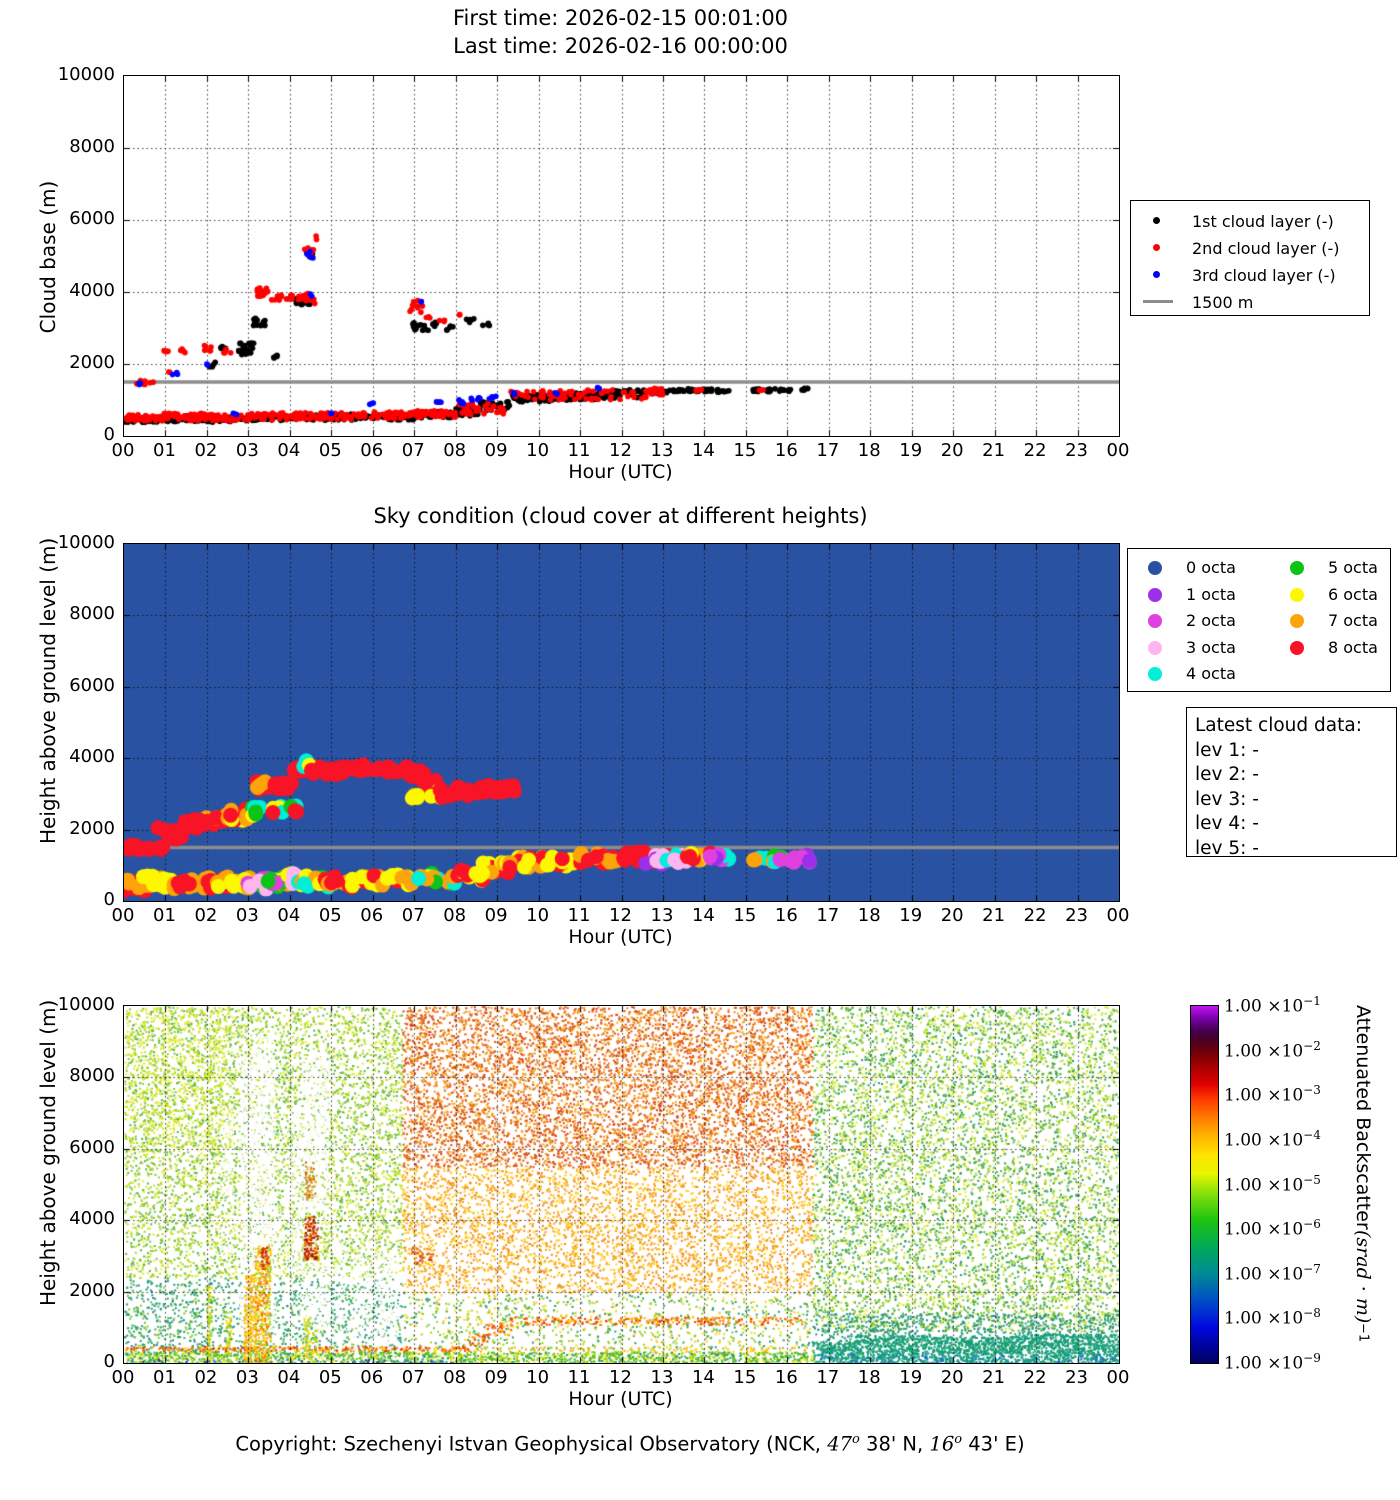 This screenshot has width=1400, height=1500. I want to click on latest-cloud-data-line: lev 3: -, so click(1227, 799).